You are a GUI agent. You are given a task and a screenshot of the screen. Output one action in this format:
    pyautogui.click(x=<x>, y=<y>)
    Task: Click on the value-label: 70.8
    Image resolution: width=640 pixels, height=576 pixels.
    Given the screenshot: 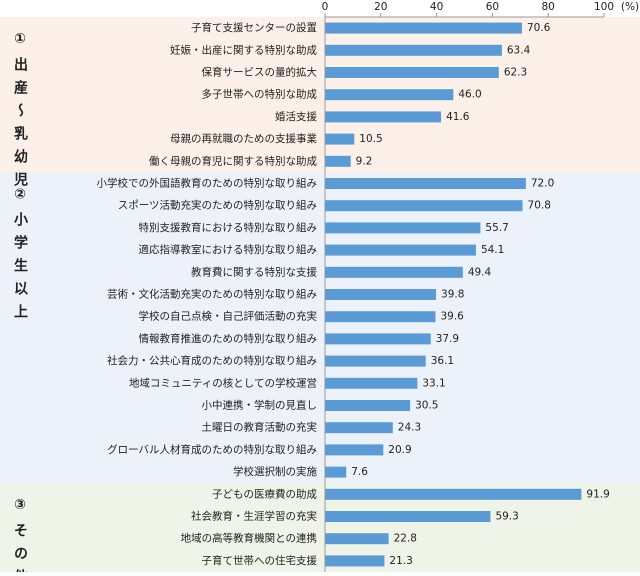 What is the action you would take?
    pyautogui.click(x=539, y=206)
    